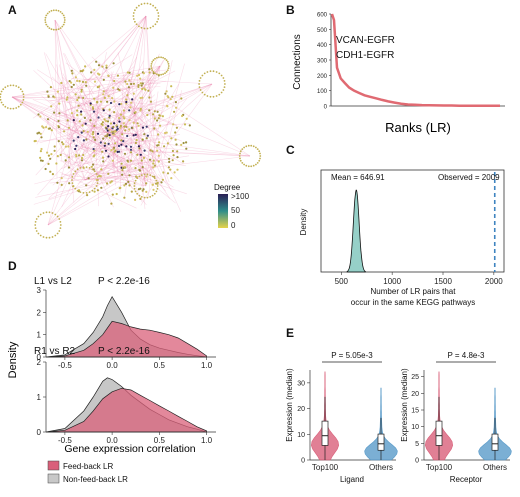 The height and width of the screenshot is (497, 520). I want to click on d-top-xtick-label: 1.0, so click(207, 365).